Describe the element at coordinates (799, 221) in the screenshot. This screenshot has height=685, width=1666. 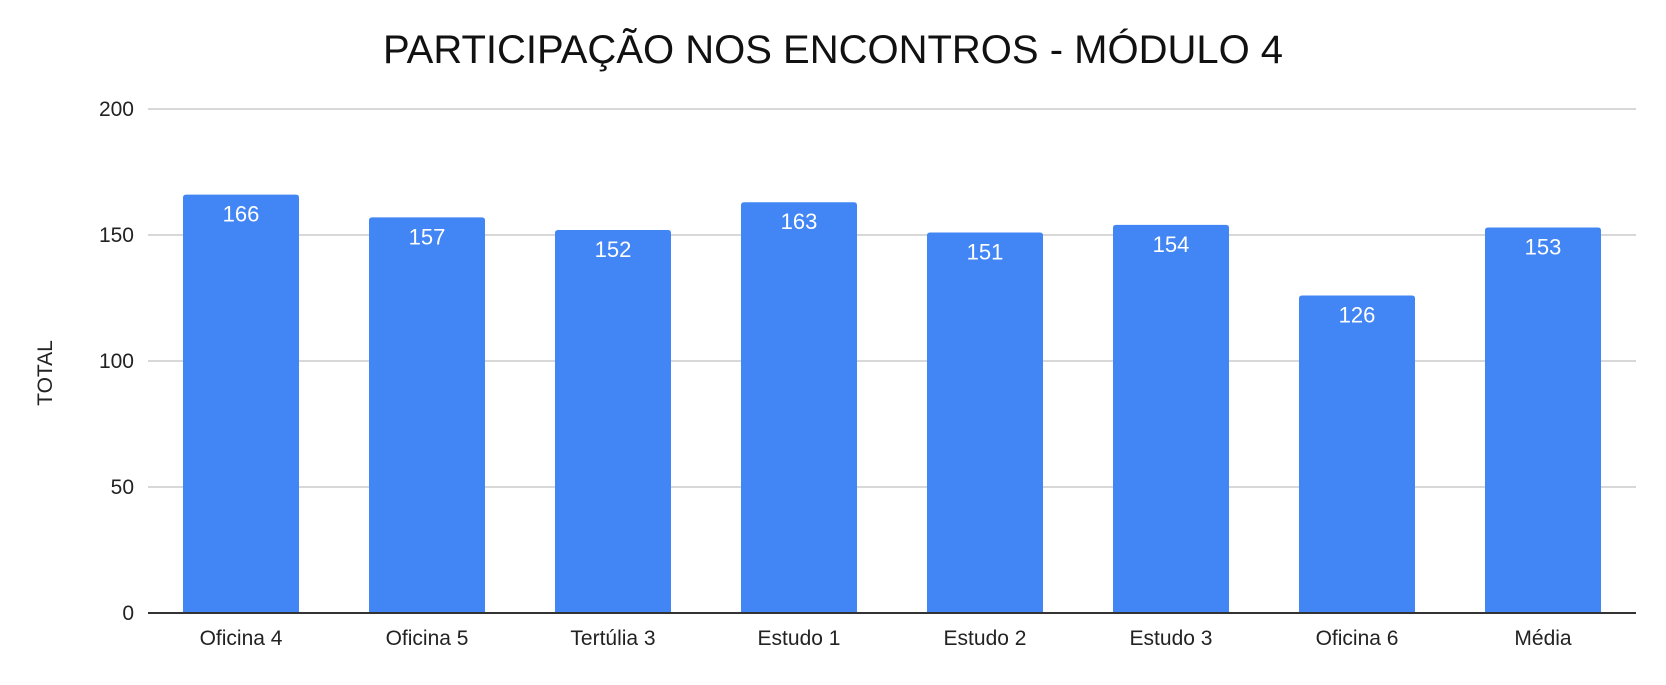
I see `data-label: 163` at that location.